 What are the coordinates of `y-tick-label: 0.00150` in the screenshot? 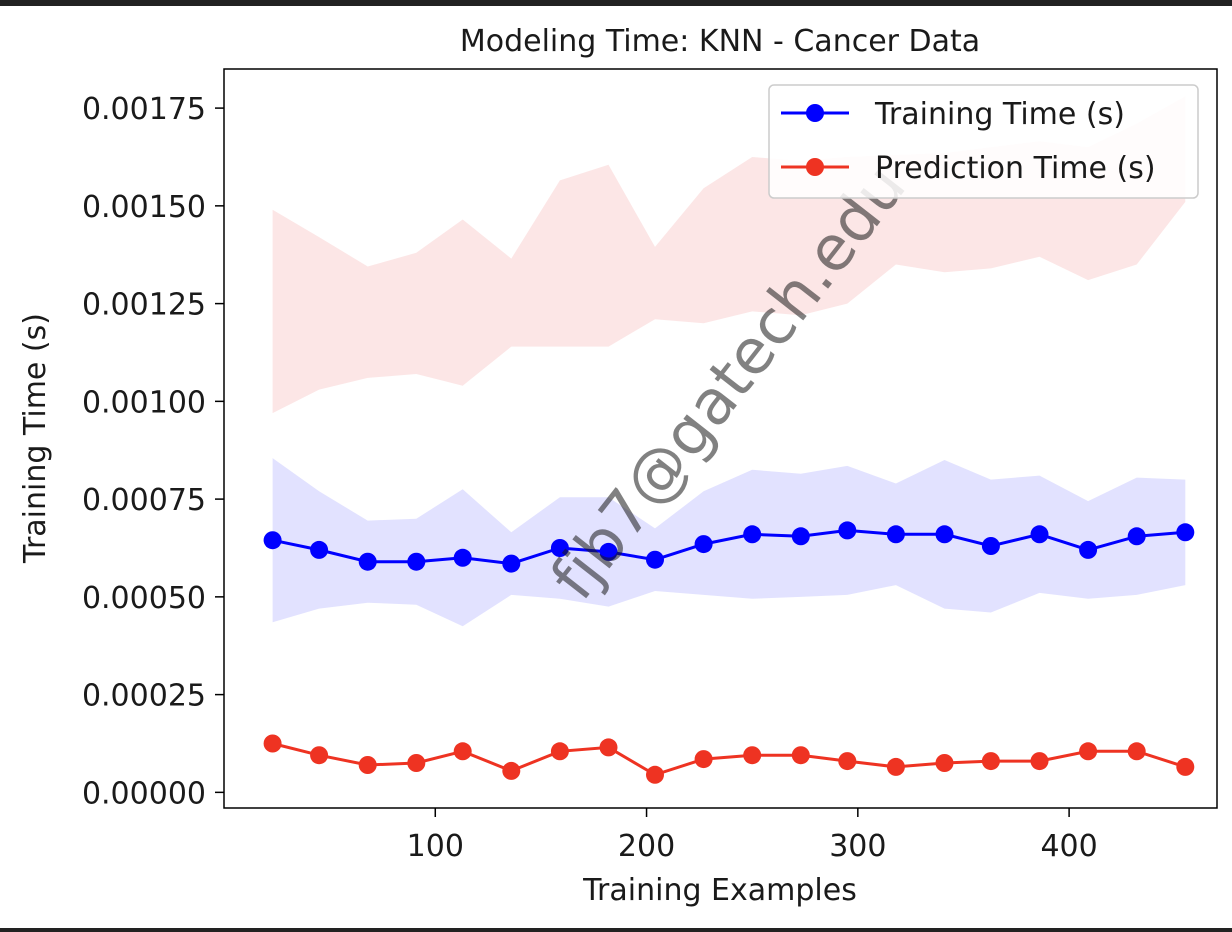 It's located at (144, 207).